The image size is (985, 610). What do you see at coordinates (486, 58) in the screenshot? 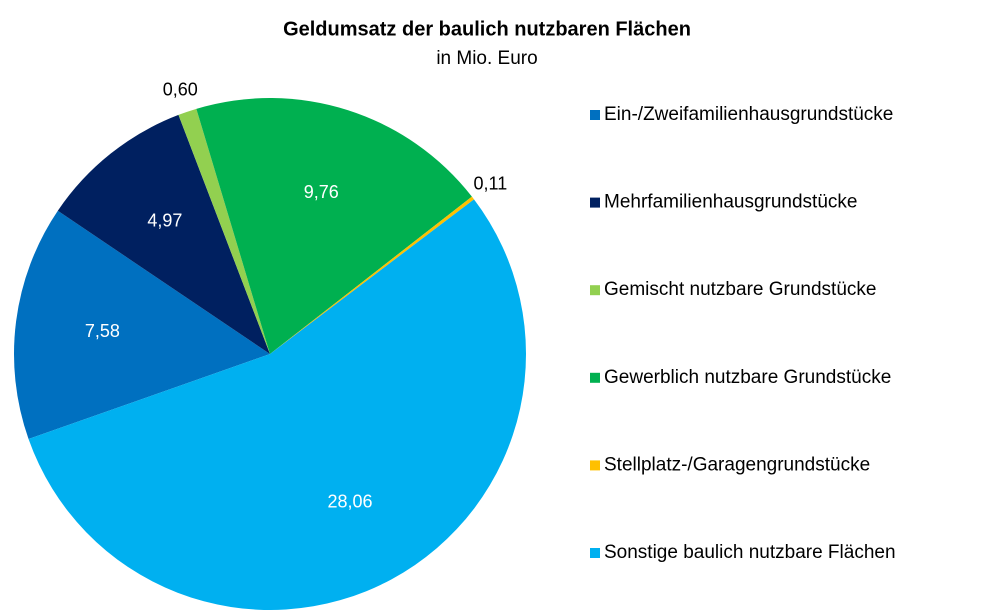
I see `chart-subtitle: in Mio. Euro` at bounding box center [486, 58].